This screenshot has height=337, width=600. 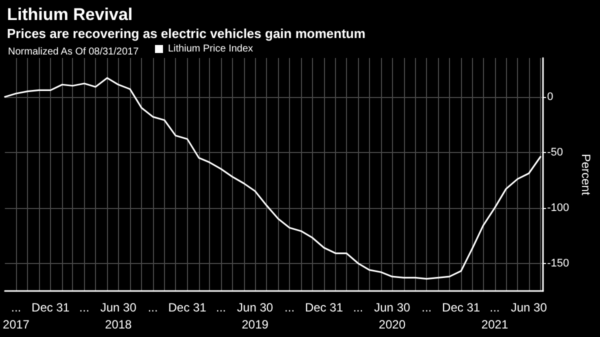 I want to click on legend-title: Normalized As Of 08/31/2017, so click(x=74, y=52).